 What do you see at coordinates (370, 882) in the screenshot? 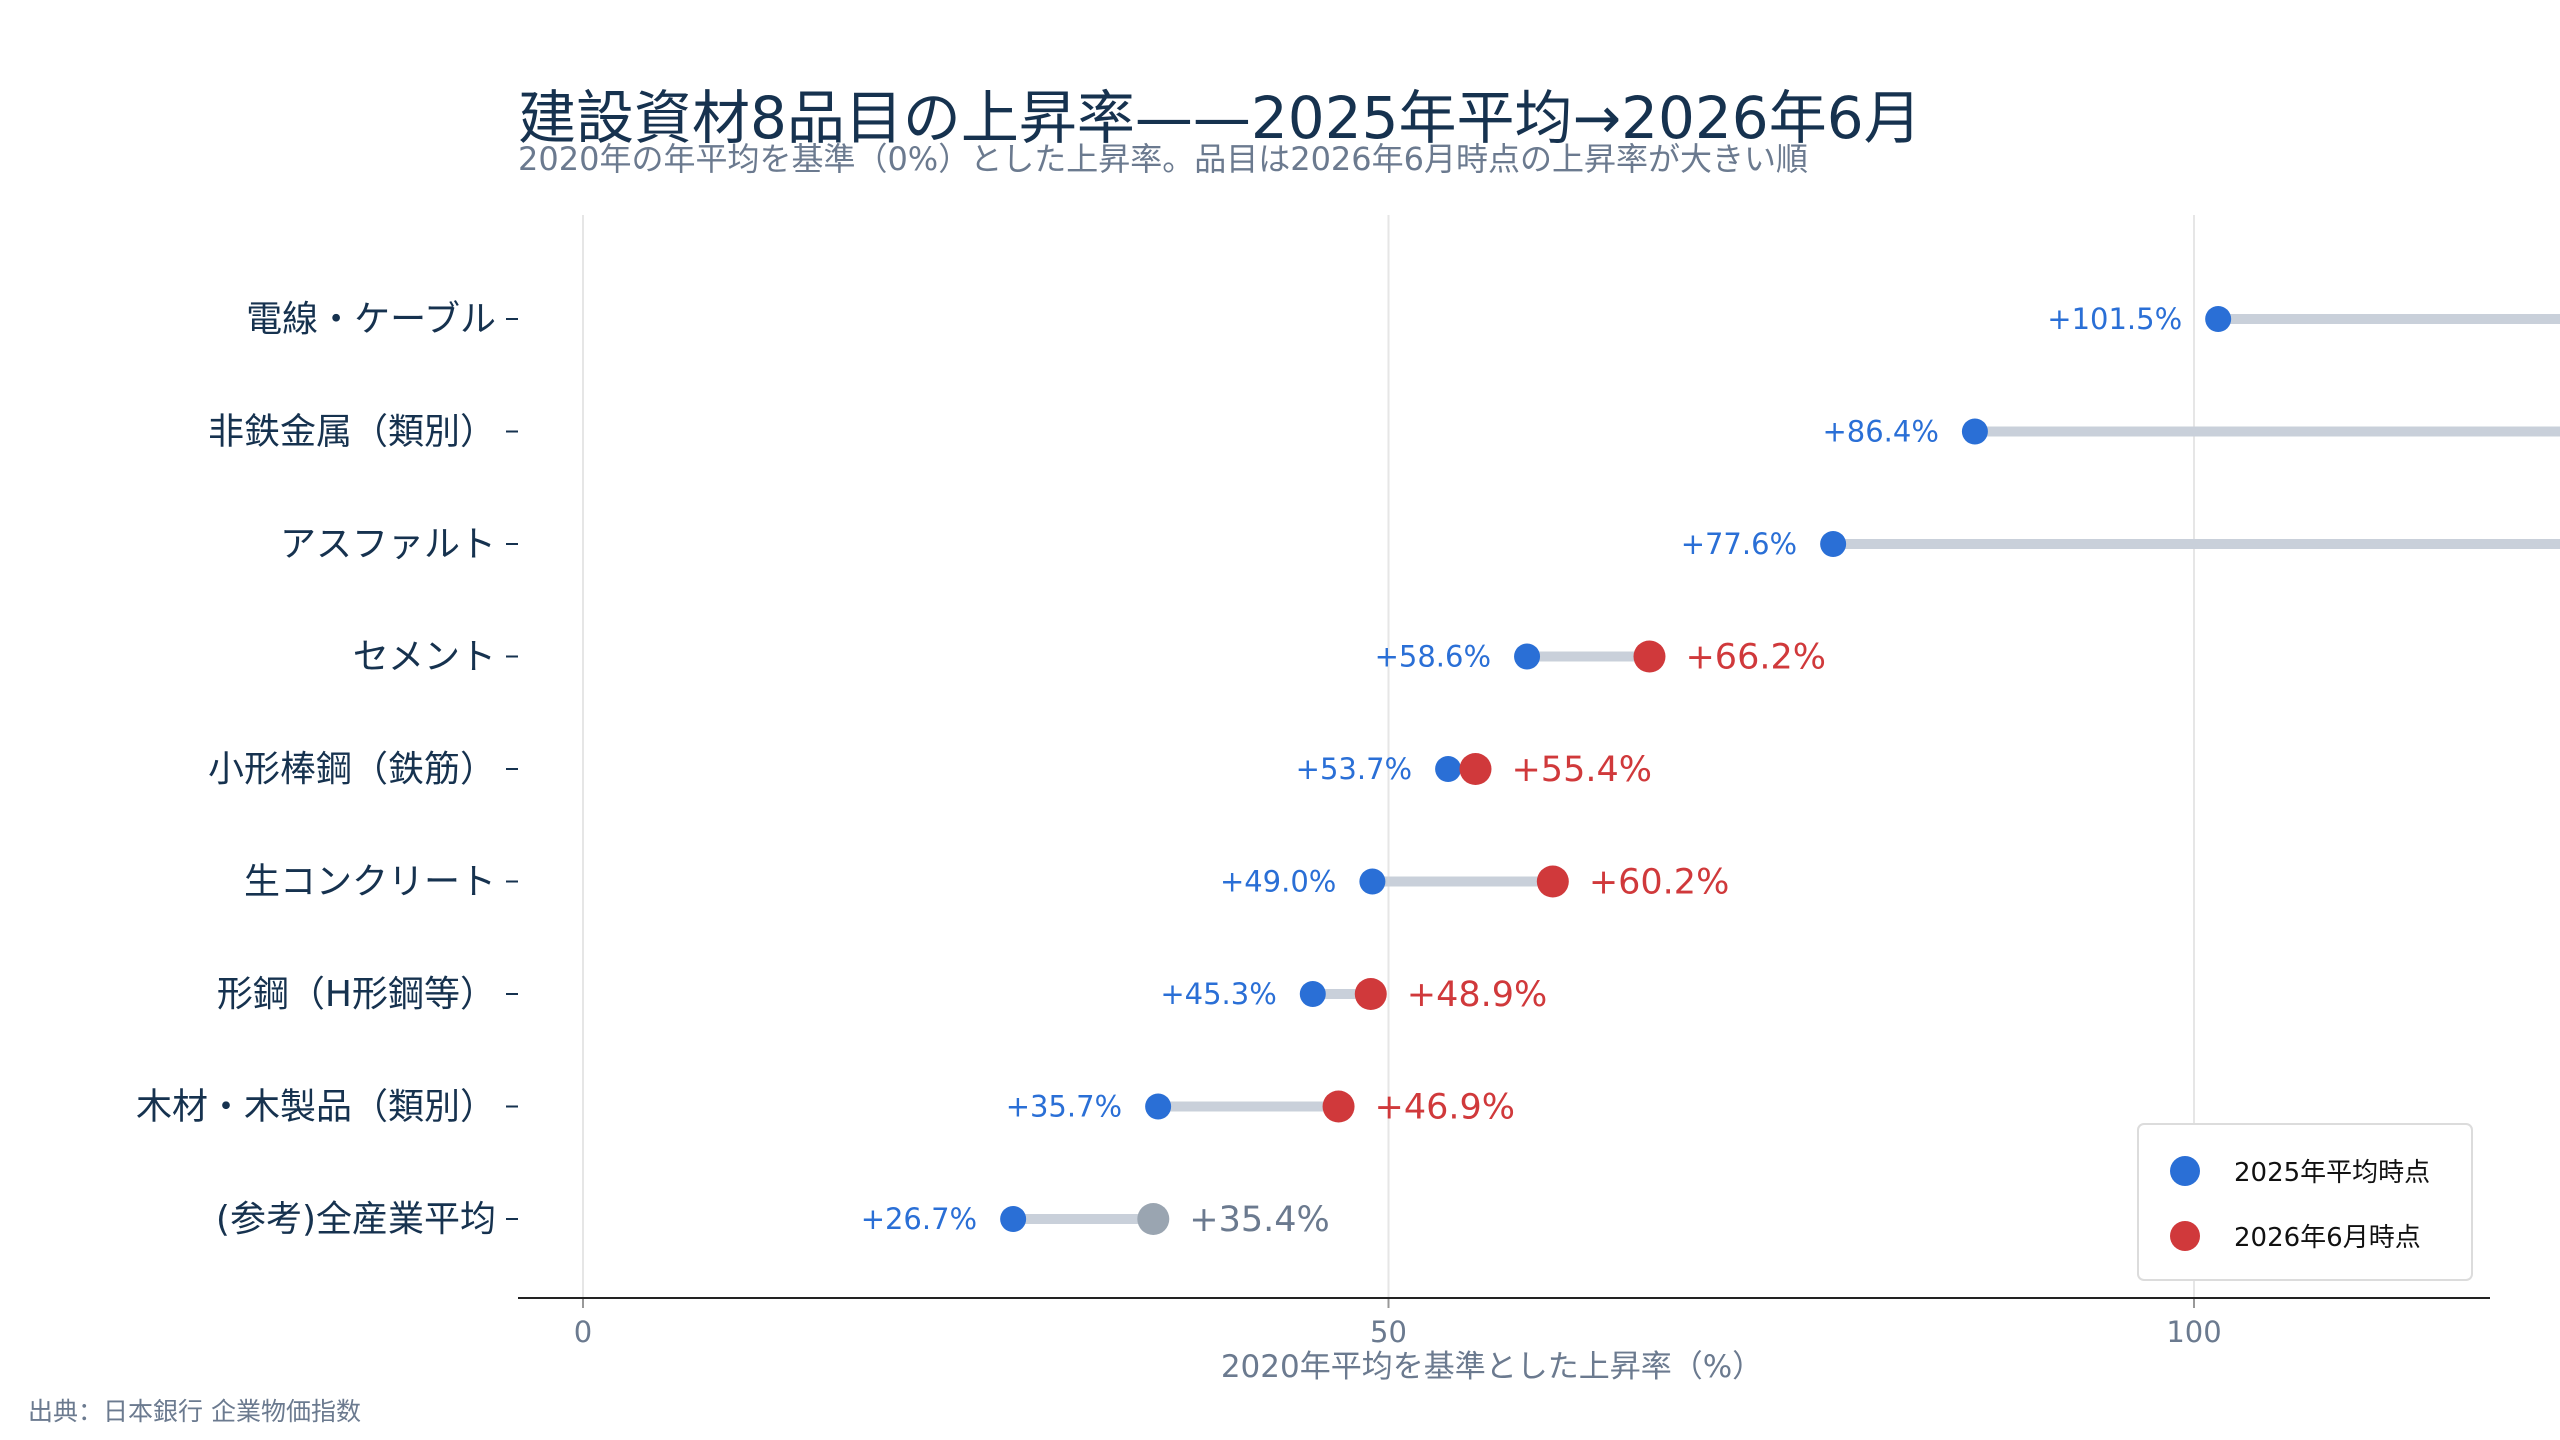
I see `category-label: 生コンクリート` at bounding box center [370, 882].